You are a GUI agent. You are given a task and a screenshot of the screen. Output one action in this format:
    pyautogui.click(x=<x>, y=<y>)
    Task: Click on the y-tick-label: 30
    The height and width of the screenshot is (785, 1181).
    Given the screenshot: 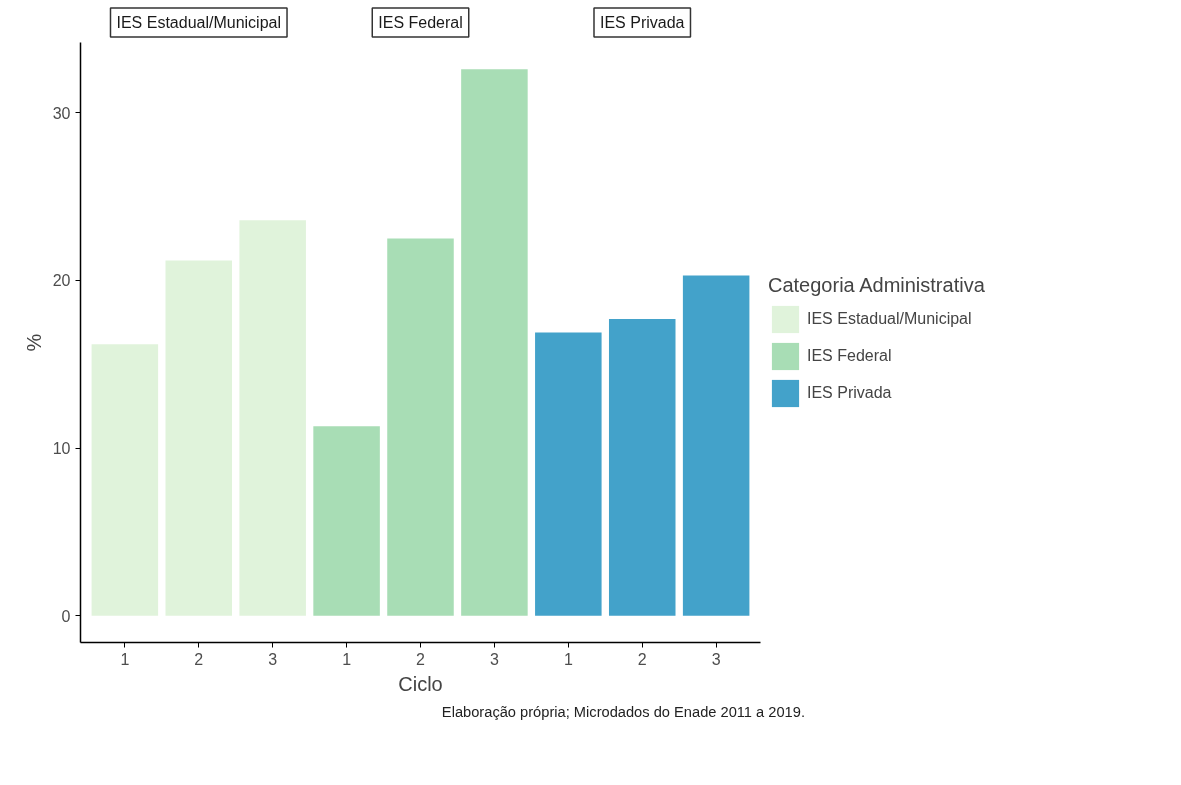 What is the action you would take?
    pyautogui.click(x=61, y=113)
    